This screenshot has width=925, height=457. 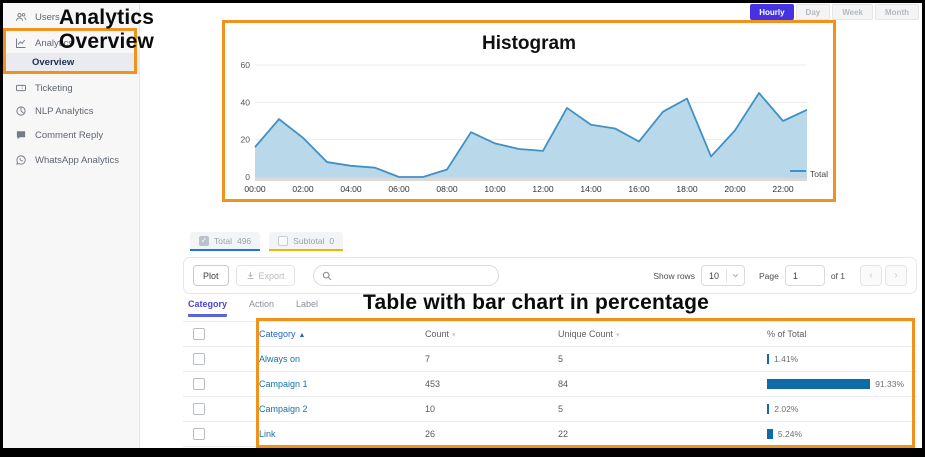 I want to click on nlp-icon, so click(x=21, y=111).